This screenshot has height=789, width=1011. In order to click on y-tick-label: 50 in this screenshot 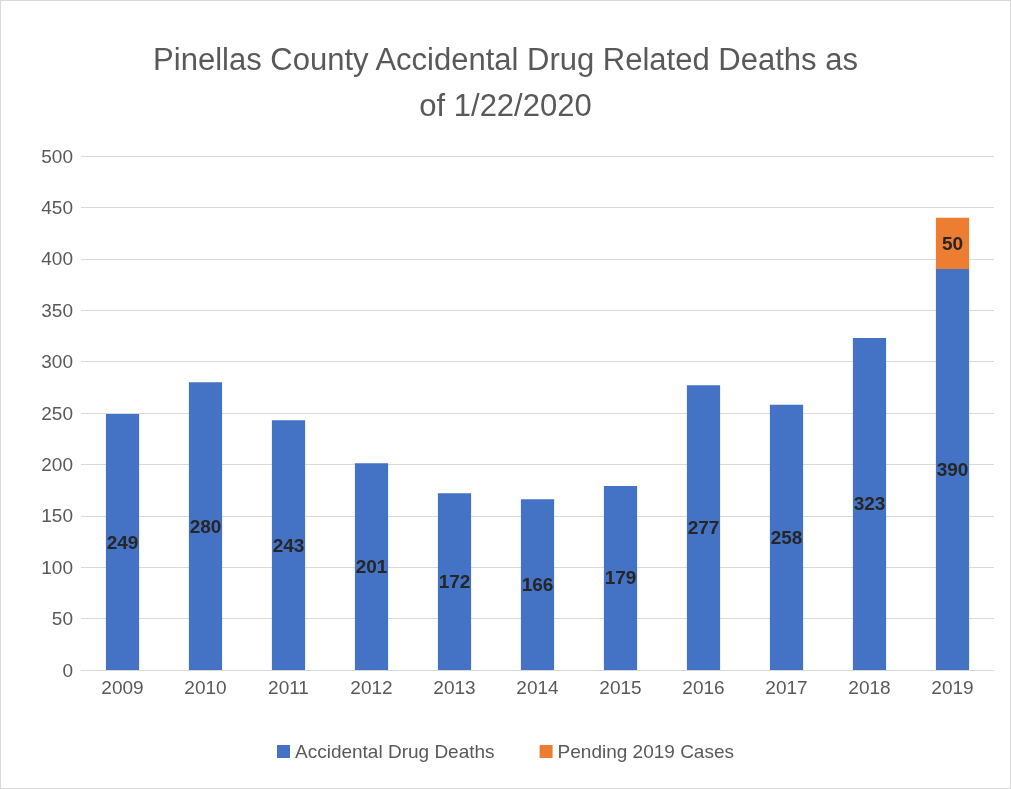, I will do `click(62, 619)`.